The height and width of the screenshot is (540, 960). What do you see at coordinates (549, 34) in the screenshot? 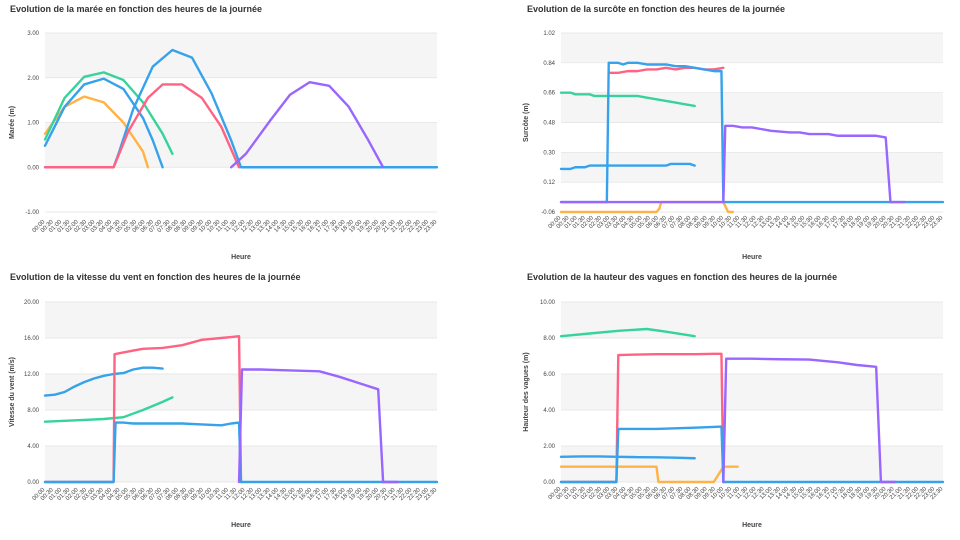
I see `y-tick-label: 1.02` at bounding box center [549, 34].